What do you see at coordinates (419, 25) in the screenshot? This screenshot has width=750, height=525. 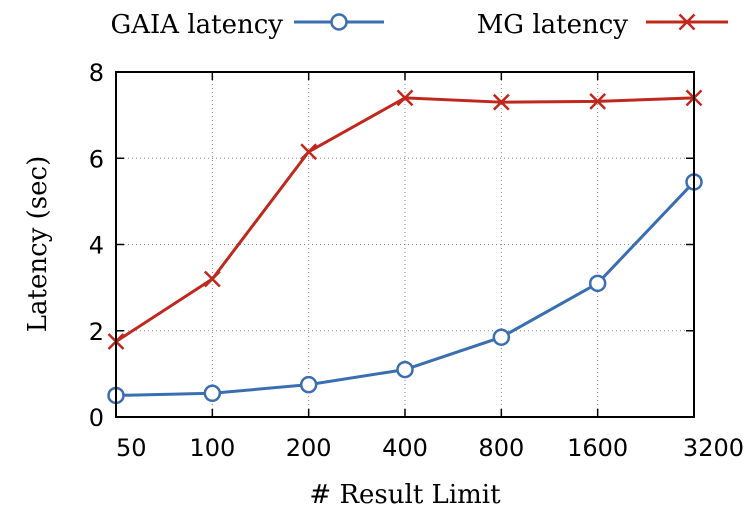 I see `legend: GAIA latency MG latency` at bounding box center [419, 25].